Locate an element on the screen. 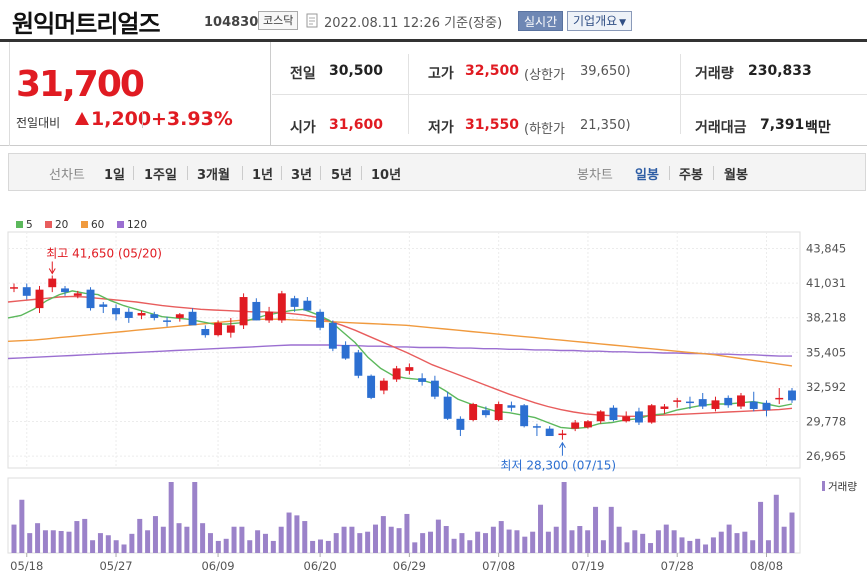 The width and height of the screenshot is (867, 581). period-10y: 10년 is located at coordinates (386, 175).